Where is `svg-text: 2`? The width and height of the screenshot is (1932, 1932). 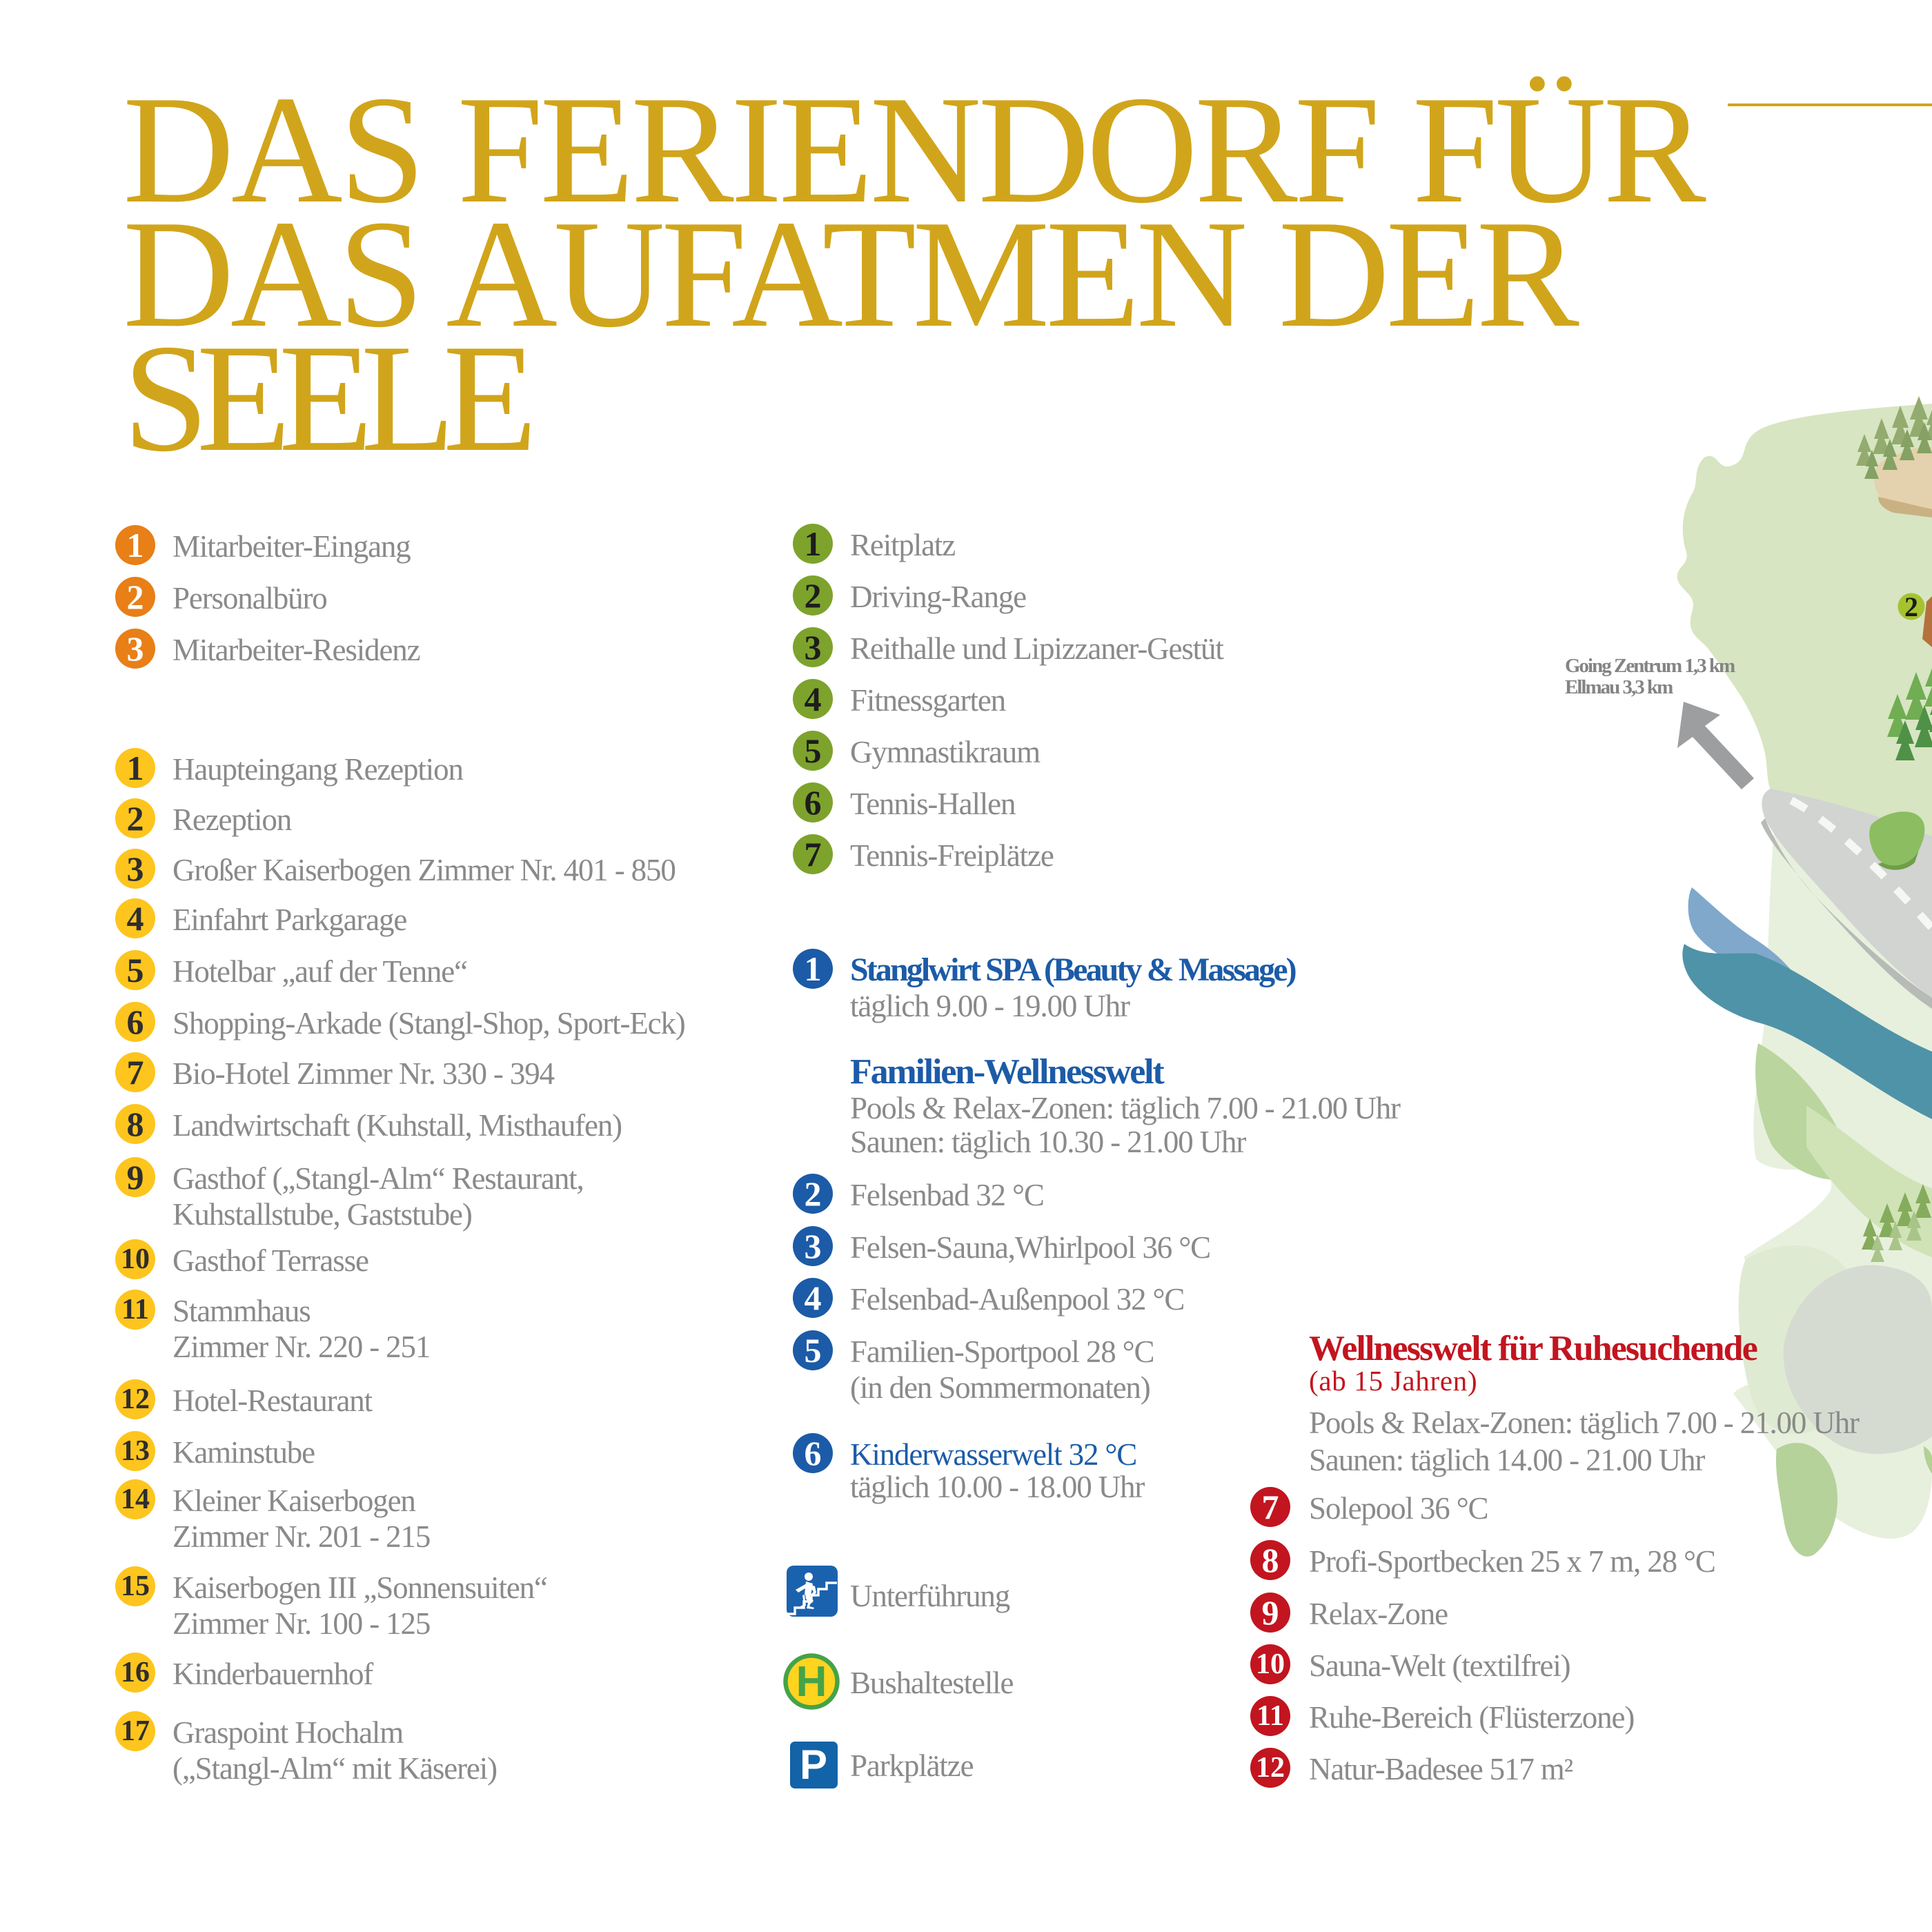
svg-text: 2 is located at coordinates (1911, 606).